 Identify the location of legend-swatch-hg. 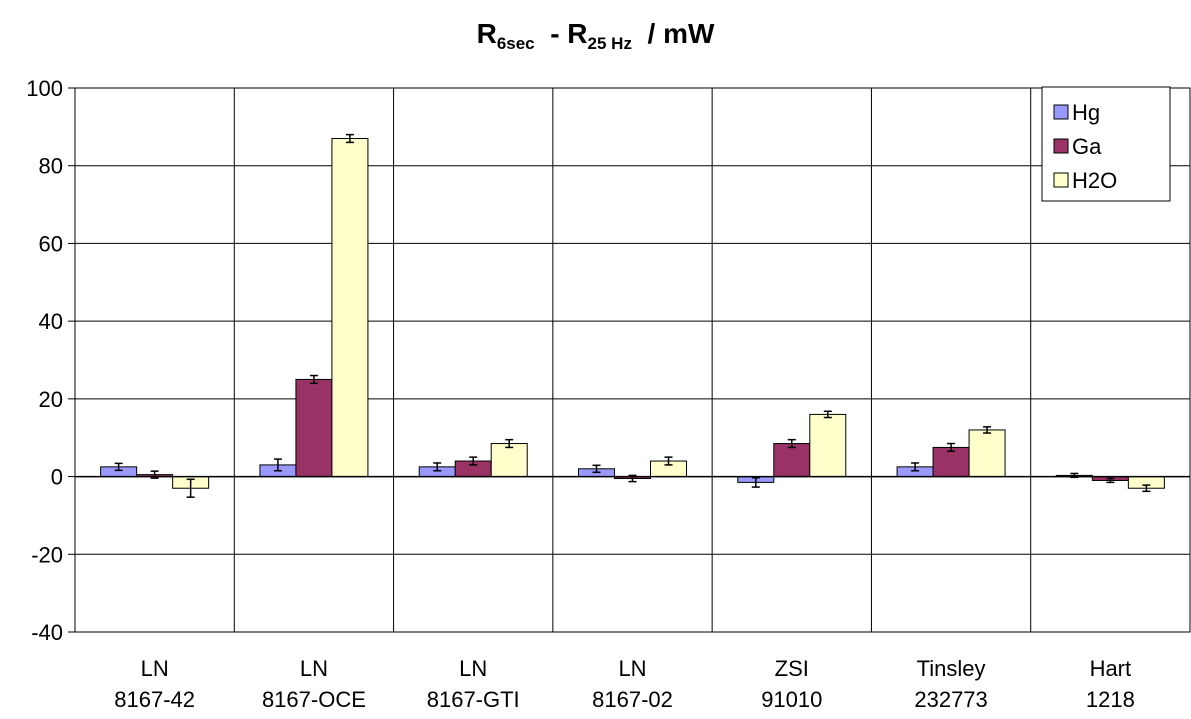
(1061, 112).